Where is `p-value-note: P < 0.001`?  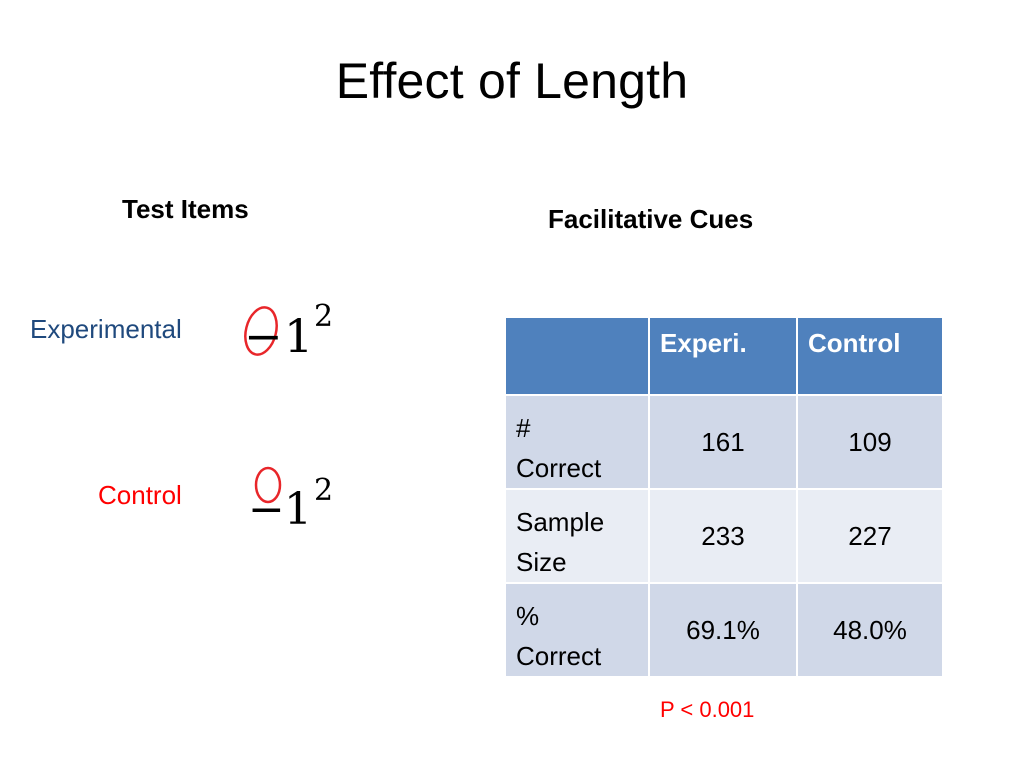 p-value-note: P < 0.001 is located at coordinates (707, 709).